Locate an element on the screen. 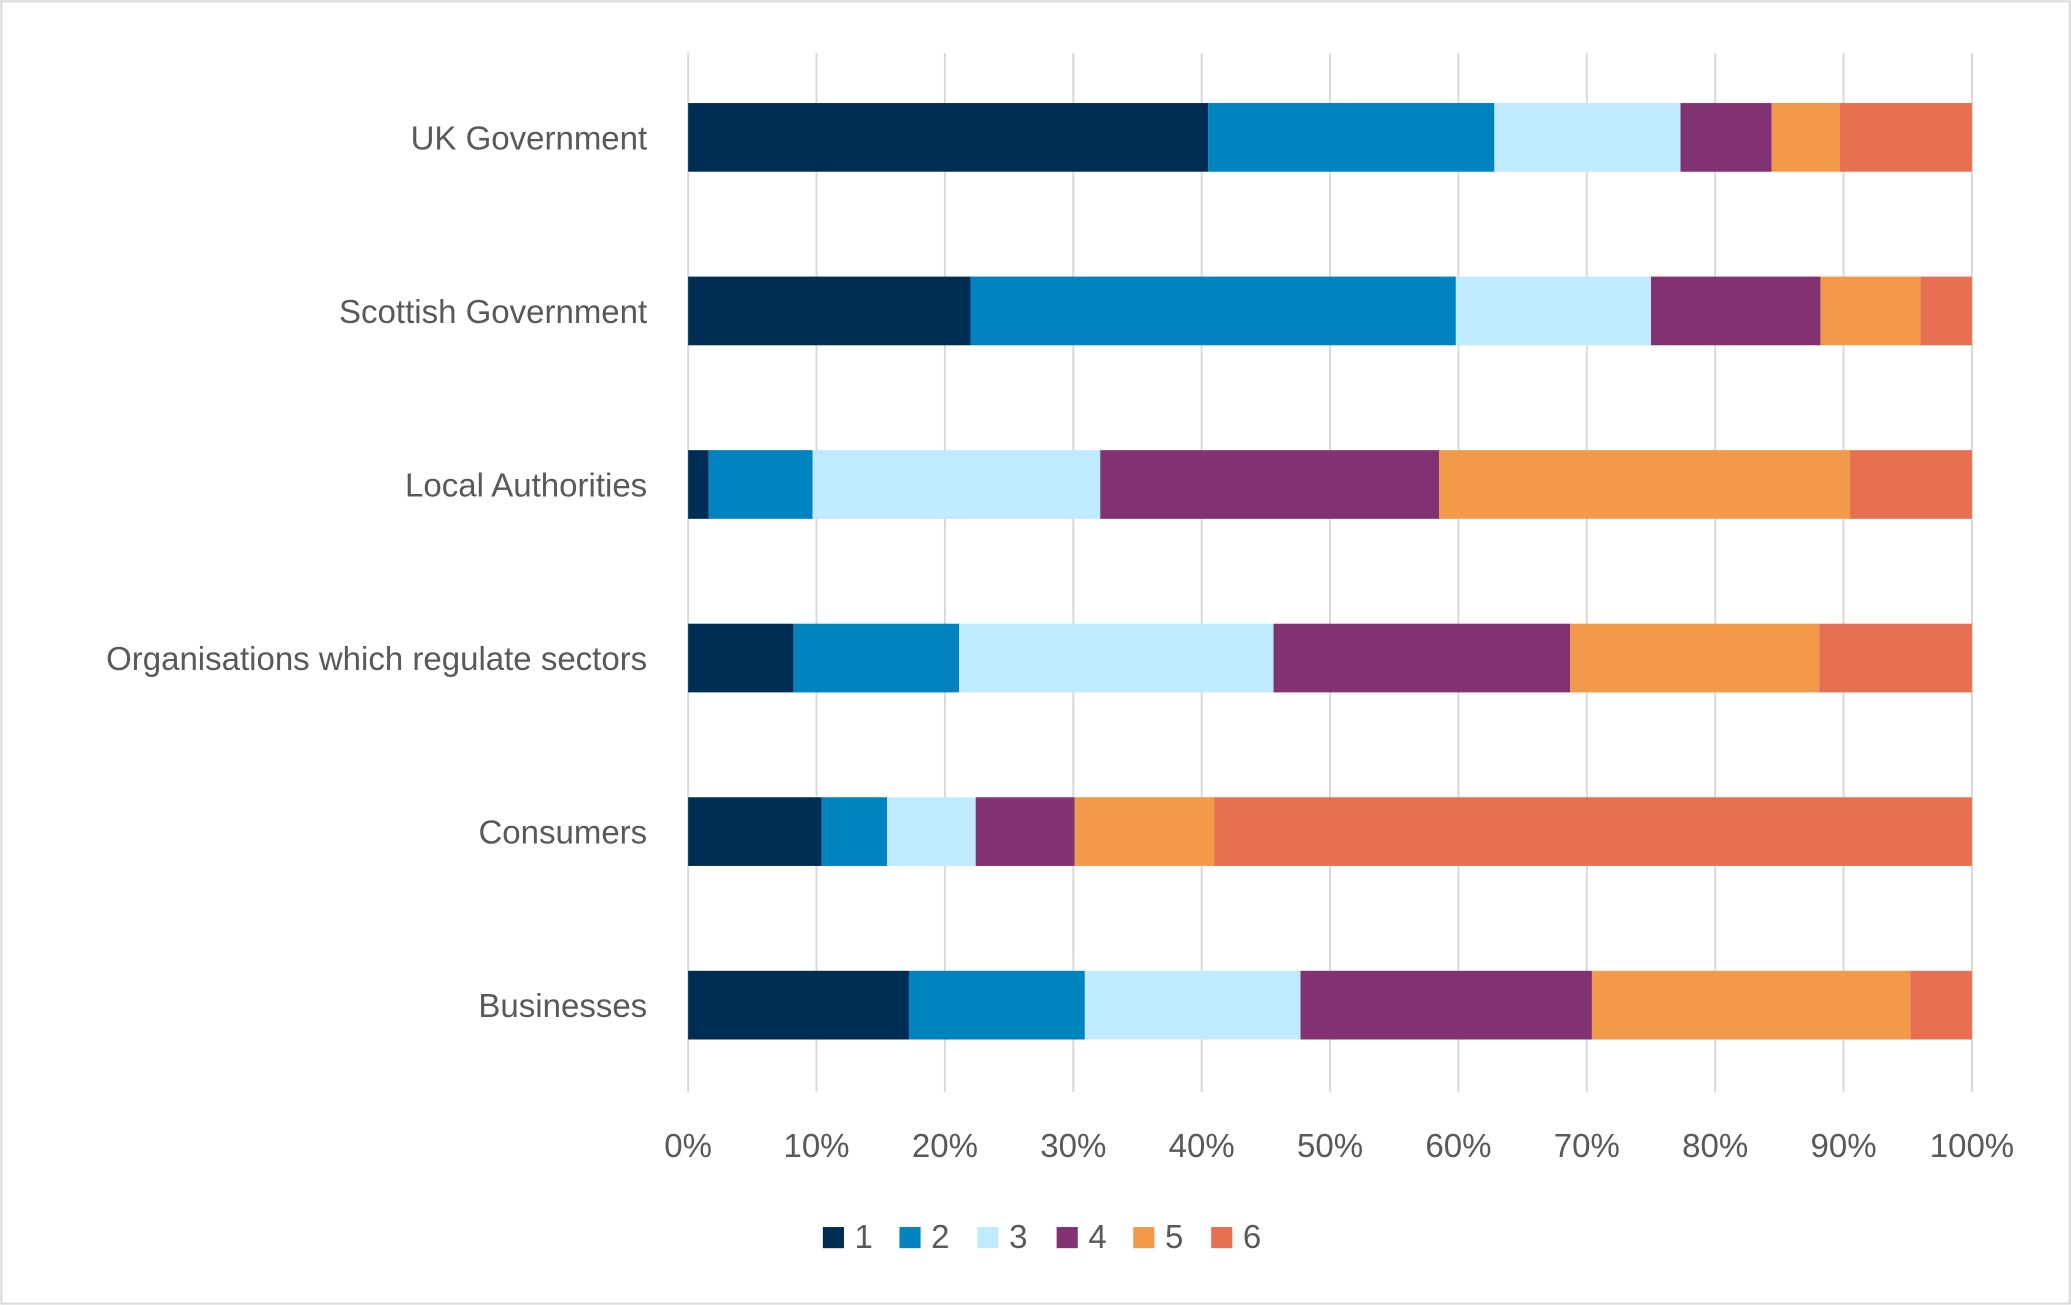  category-label: Scottish Government is located at coordinates (493, 311).